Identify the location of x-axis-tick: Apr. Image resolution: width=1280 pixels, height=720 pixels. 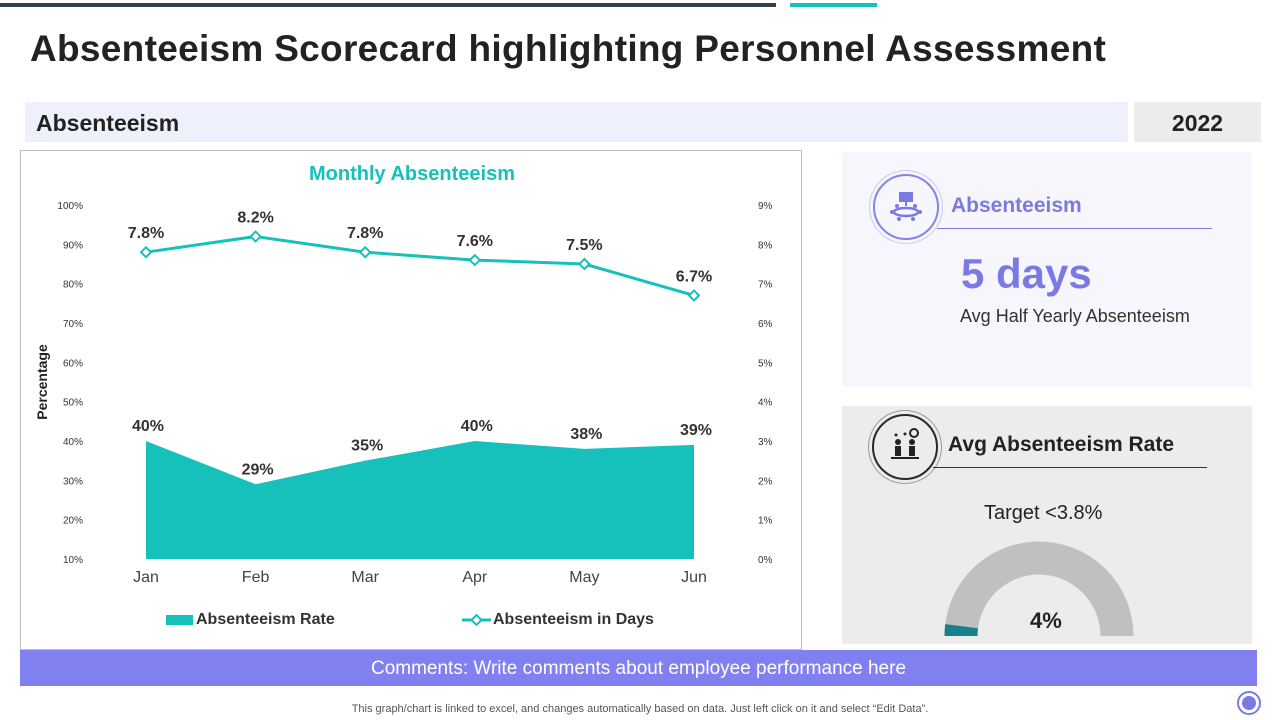
(475, 577).